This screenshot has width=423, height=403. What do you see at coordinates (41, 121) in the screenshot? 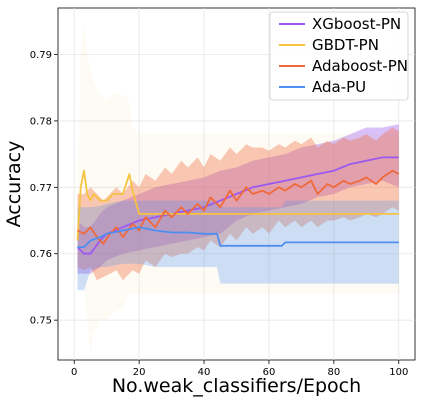
I see `y-tick-label: 0.78` at bounding box center [41, 121].